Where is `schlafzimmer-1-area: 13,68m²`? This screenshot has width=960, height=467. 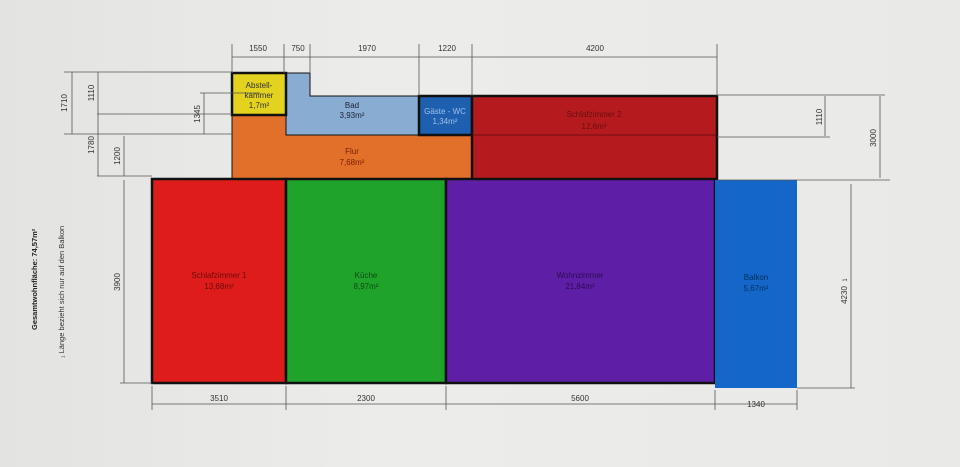
schlafzimmer-1-area: 13,68m² is located at coordinates (219, 286).